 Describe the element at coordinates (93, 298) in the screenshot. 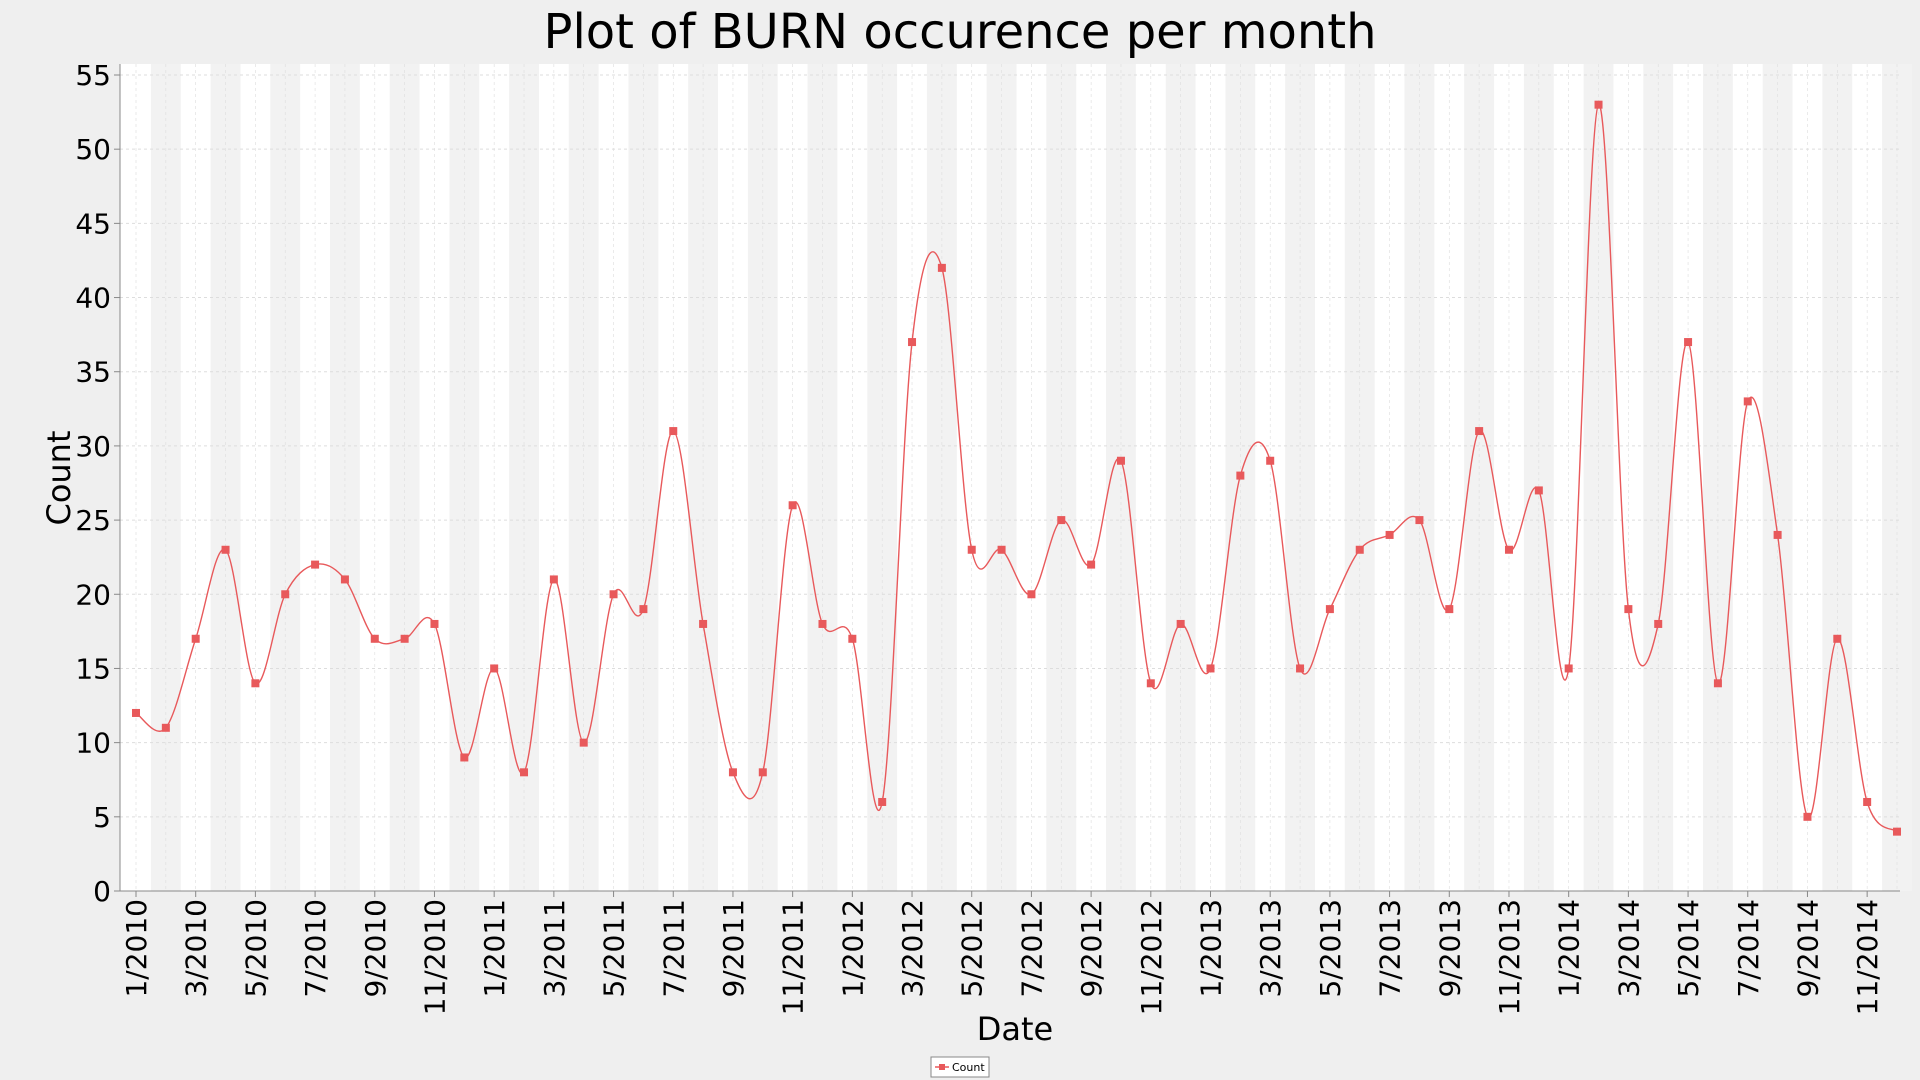

I see `y-tick-label: 40` at that location.